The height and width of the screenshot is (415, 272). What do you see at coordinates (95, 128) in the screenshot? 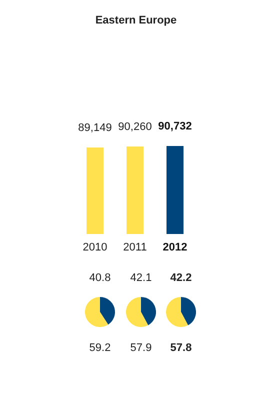
I see `data-label: 89,149` at bounding box center [95, 128].